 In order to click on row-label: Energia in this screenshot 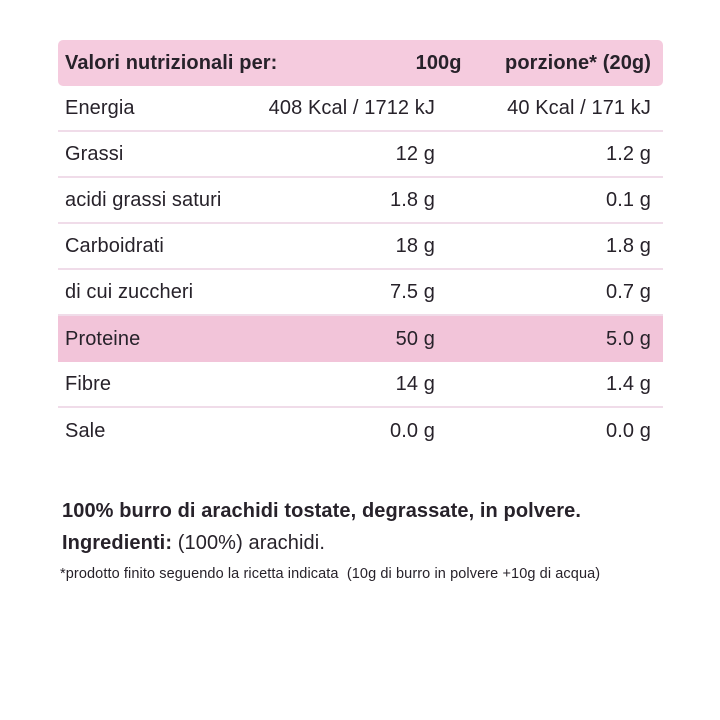, I will do `click(100, 107)`.